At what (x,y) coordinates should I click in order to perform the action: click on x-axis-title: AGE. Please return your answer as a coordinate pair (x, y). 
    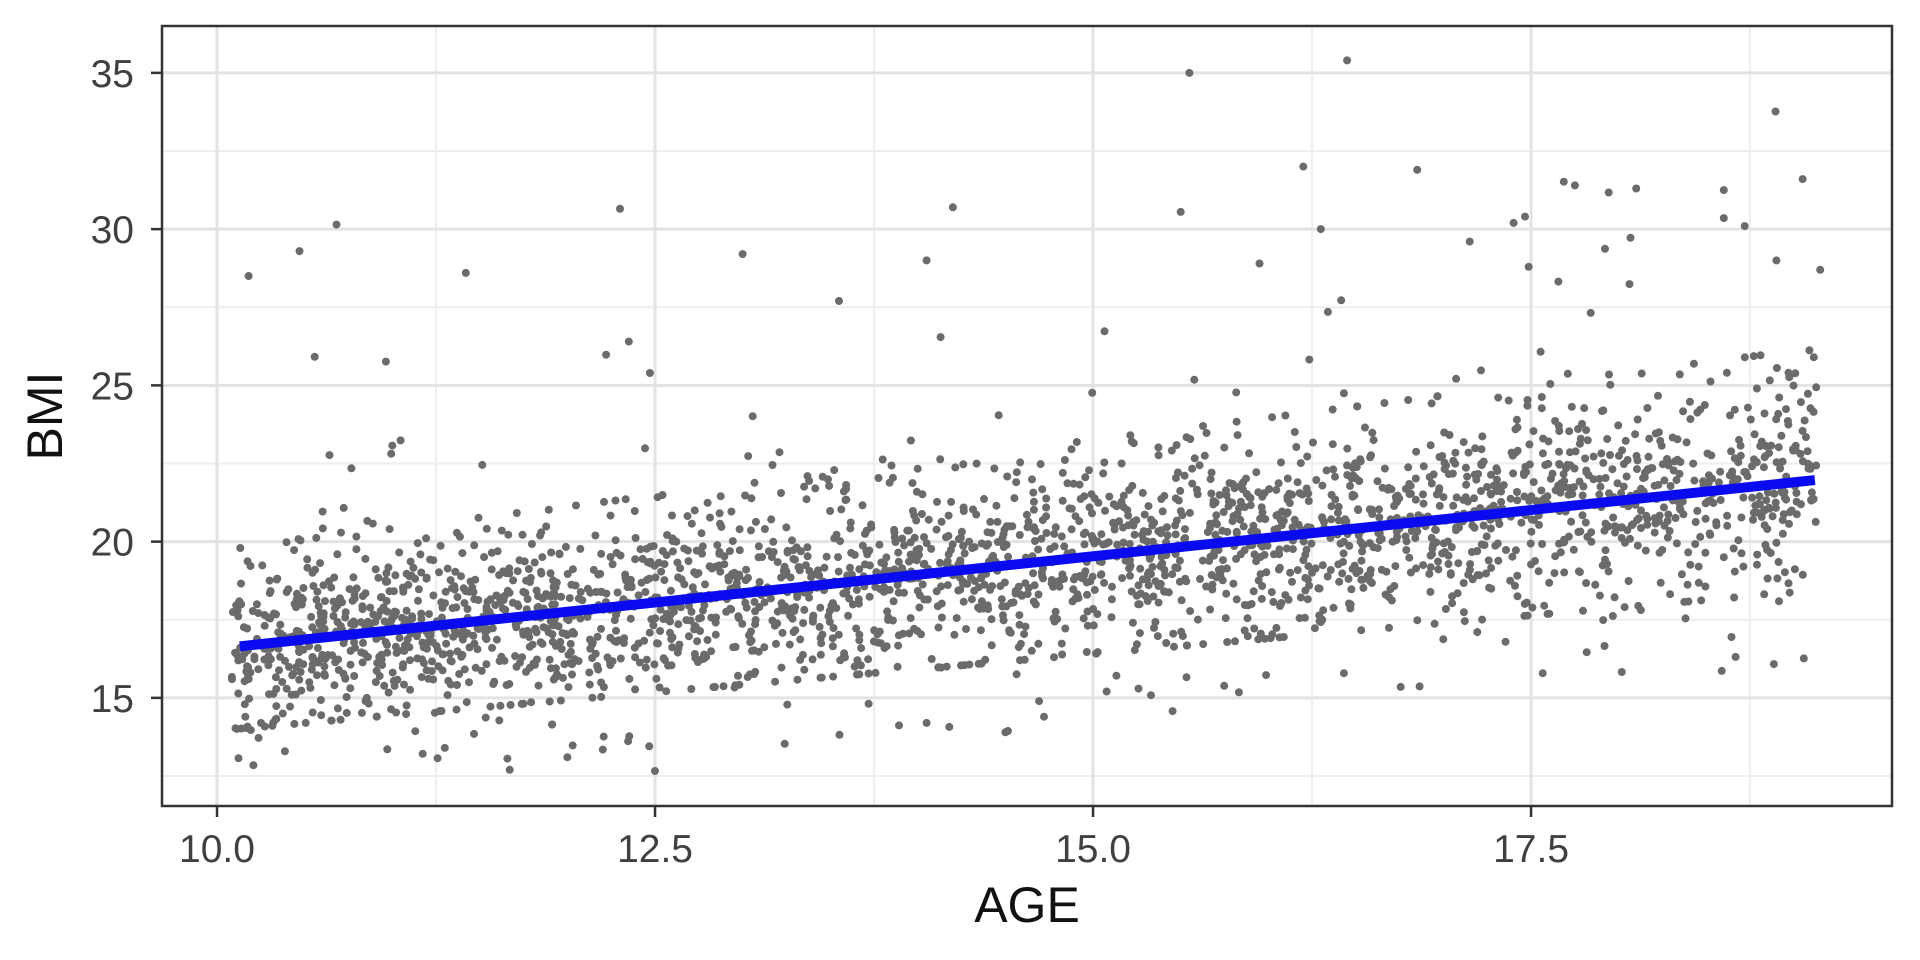
    Looking at the image, I should click on (1027, 905).